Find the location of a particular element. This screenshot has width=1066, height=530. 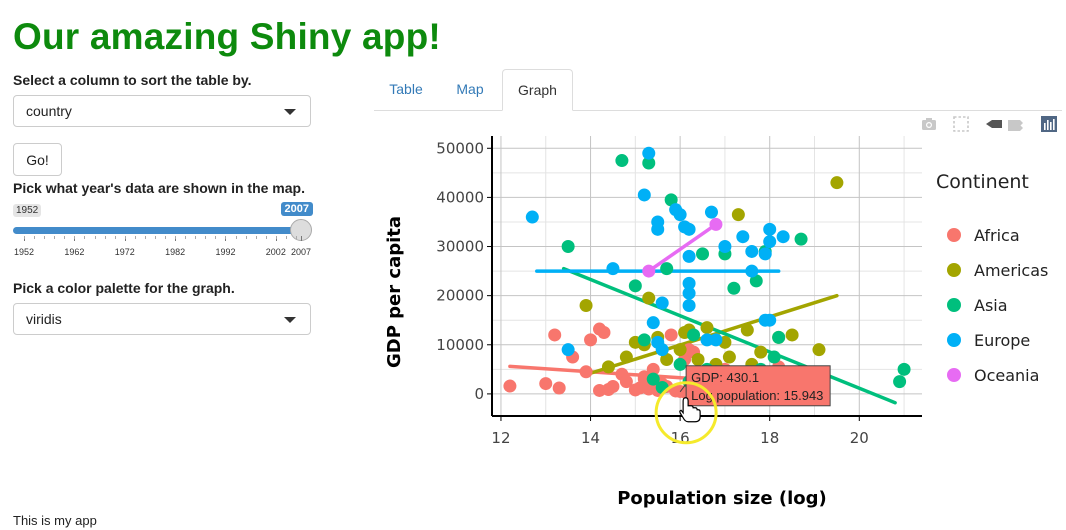

trend-line-africa is located at coordinates (602, 372).